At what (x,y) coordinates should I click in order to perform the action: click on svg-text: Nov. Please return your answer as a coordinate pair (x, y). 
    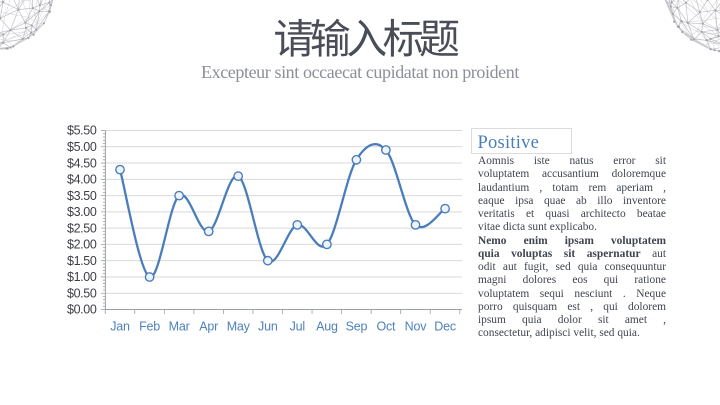
    Looking at the image, I should click on (416, 327).